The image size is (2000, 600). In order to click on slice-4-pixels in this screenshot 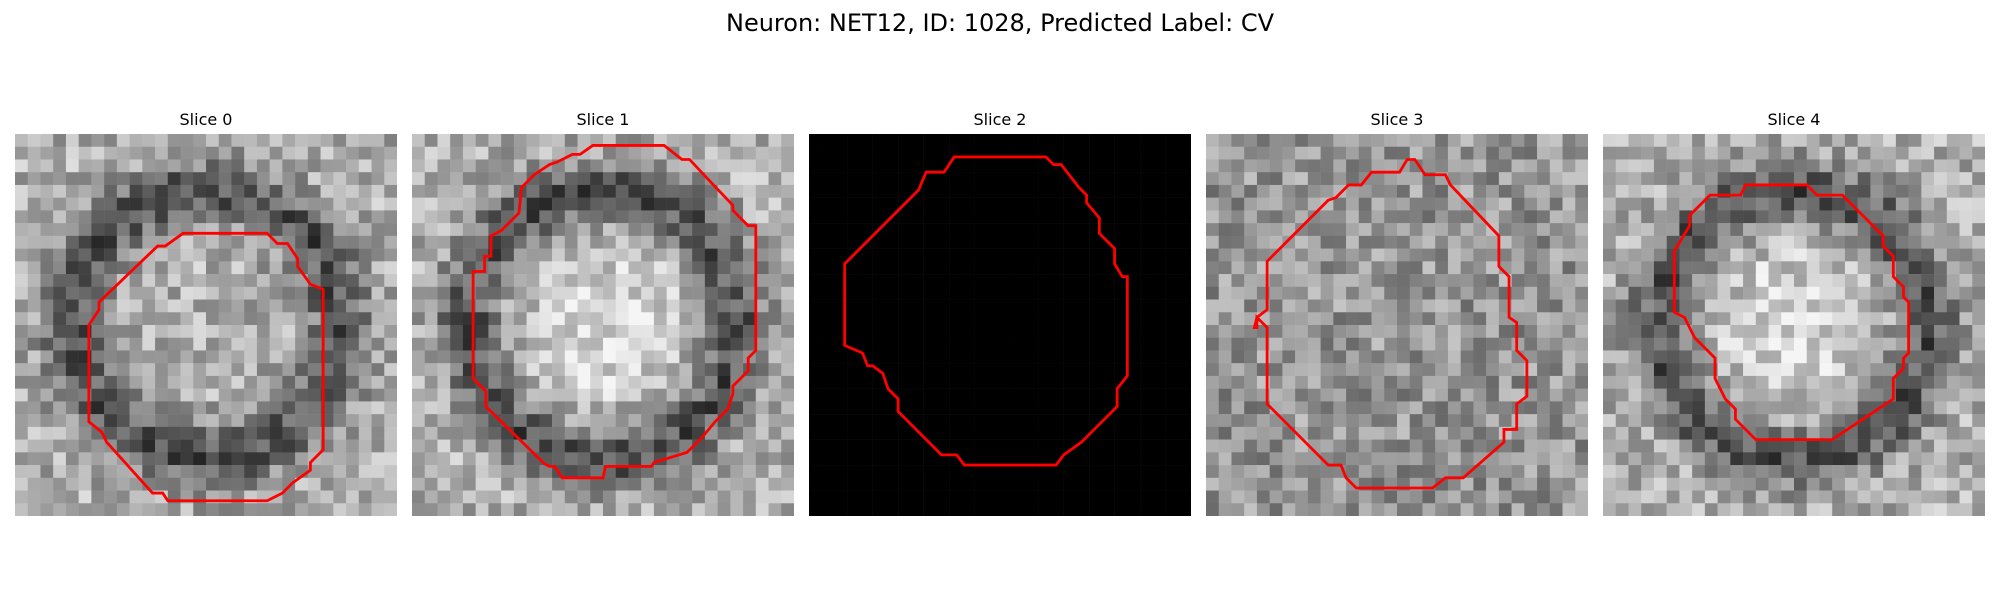, I will do `click(1794, 325)`.